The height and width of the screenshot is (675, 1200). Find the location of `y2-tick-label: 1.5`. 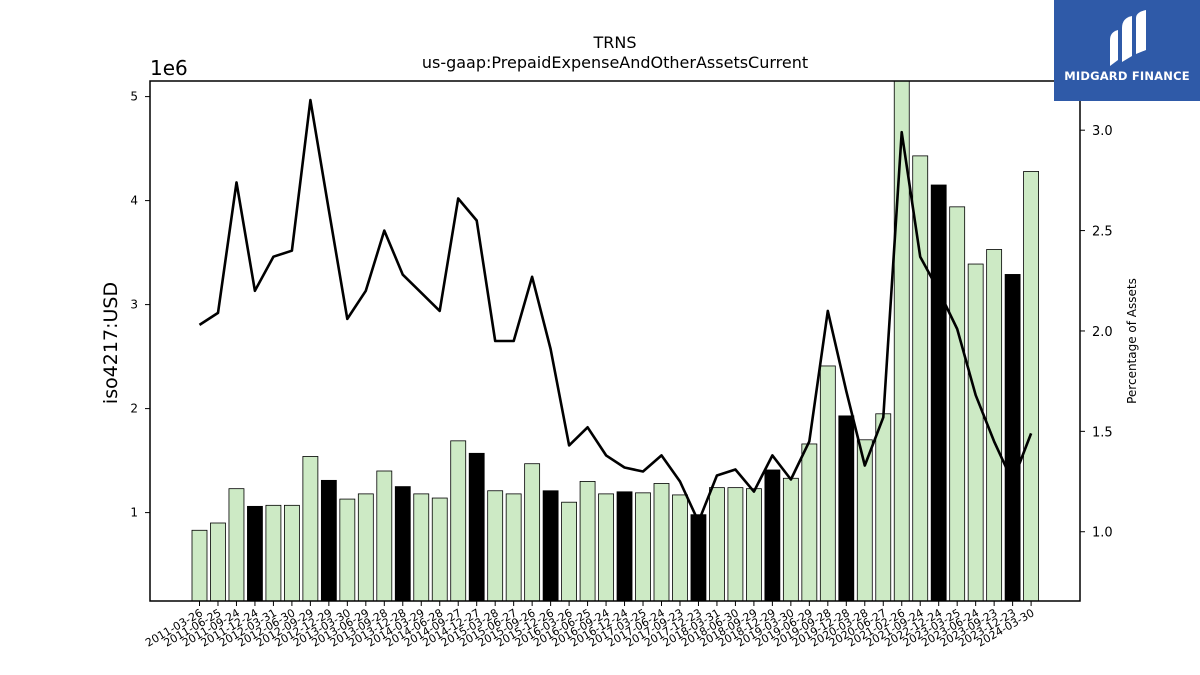

y2-tick-label: 1.5 is located at coordinates (1102, 432).